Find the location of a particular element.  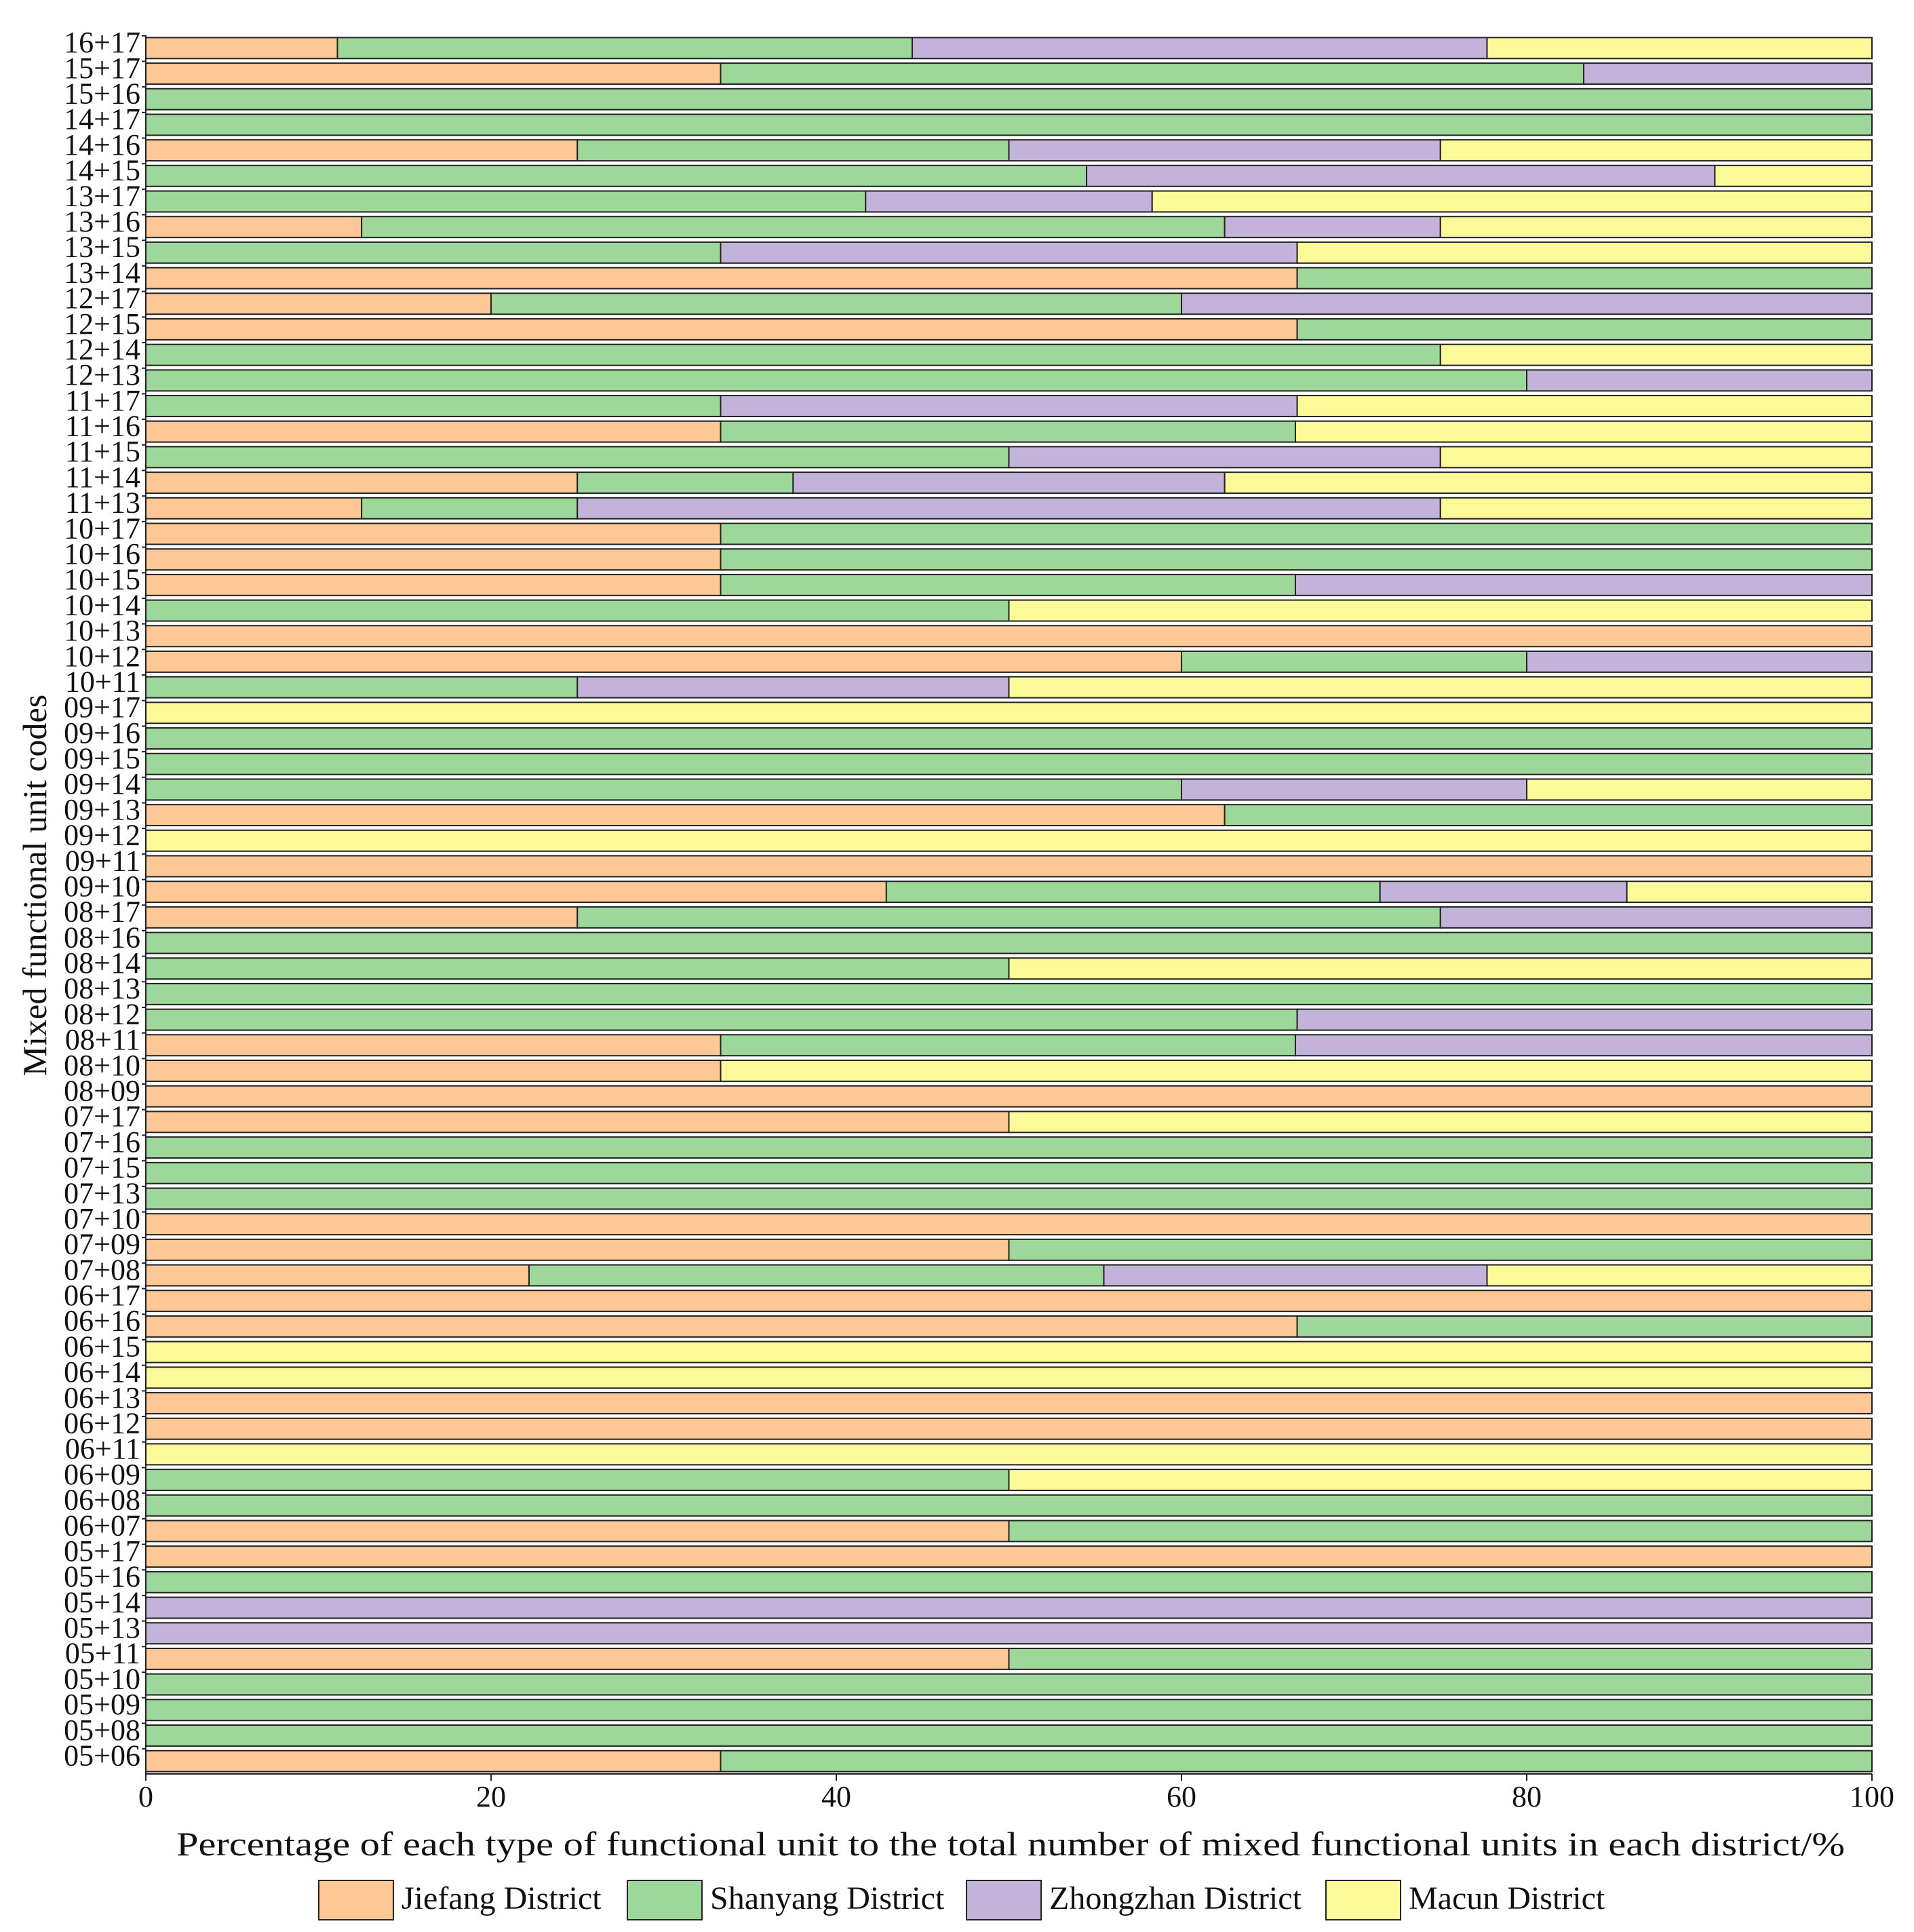

bar-segment-10+17-s0 is located at coordinates (434, 533).